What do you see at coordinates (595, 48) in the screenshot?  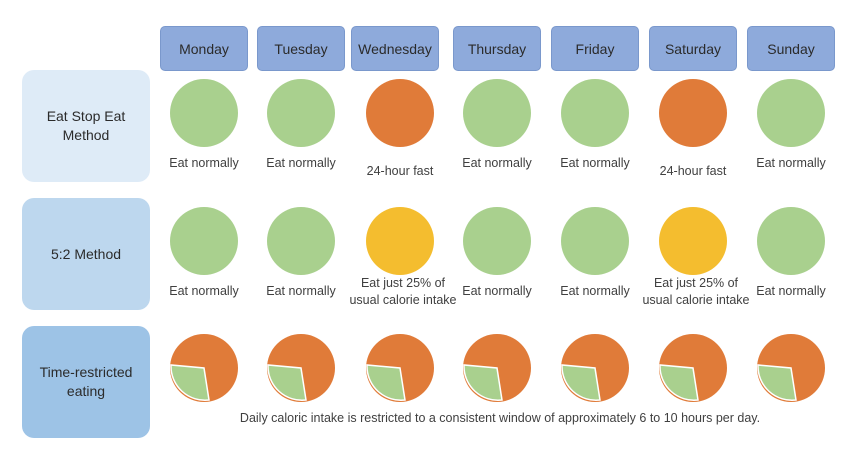 I see `day-header-friday: Friday` at bounding box center [595, 48].